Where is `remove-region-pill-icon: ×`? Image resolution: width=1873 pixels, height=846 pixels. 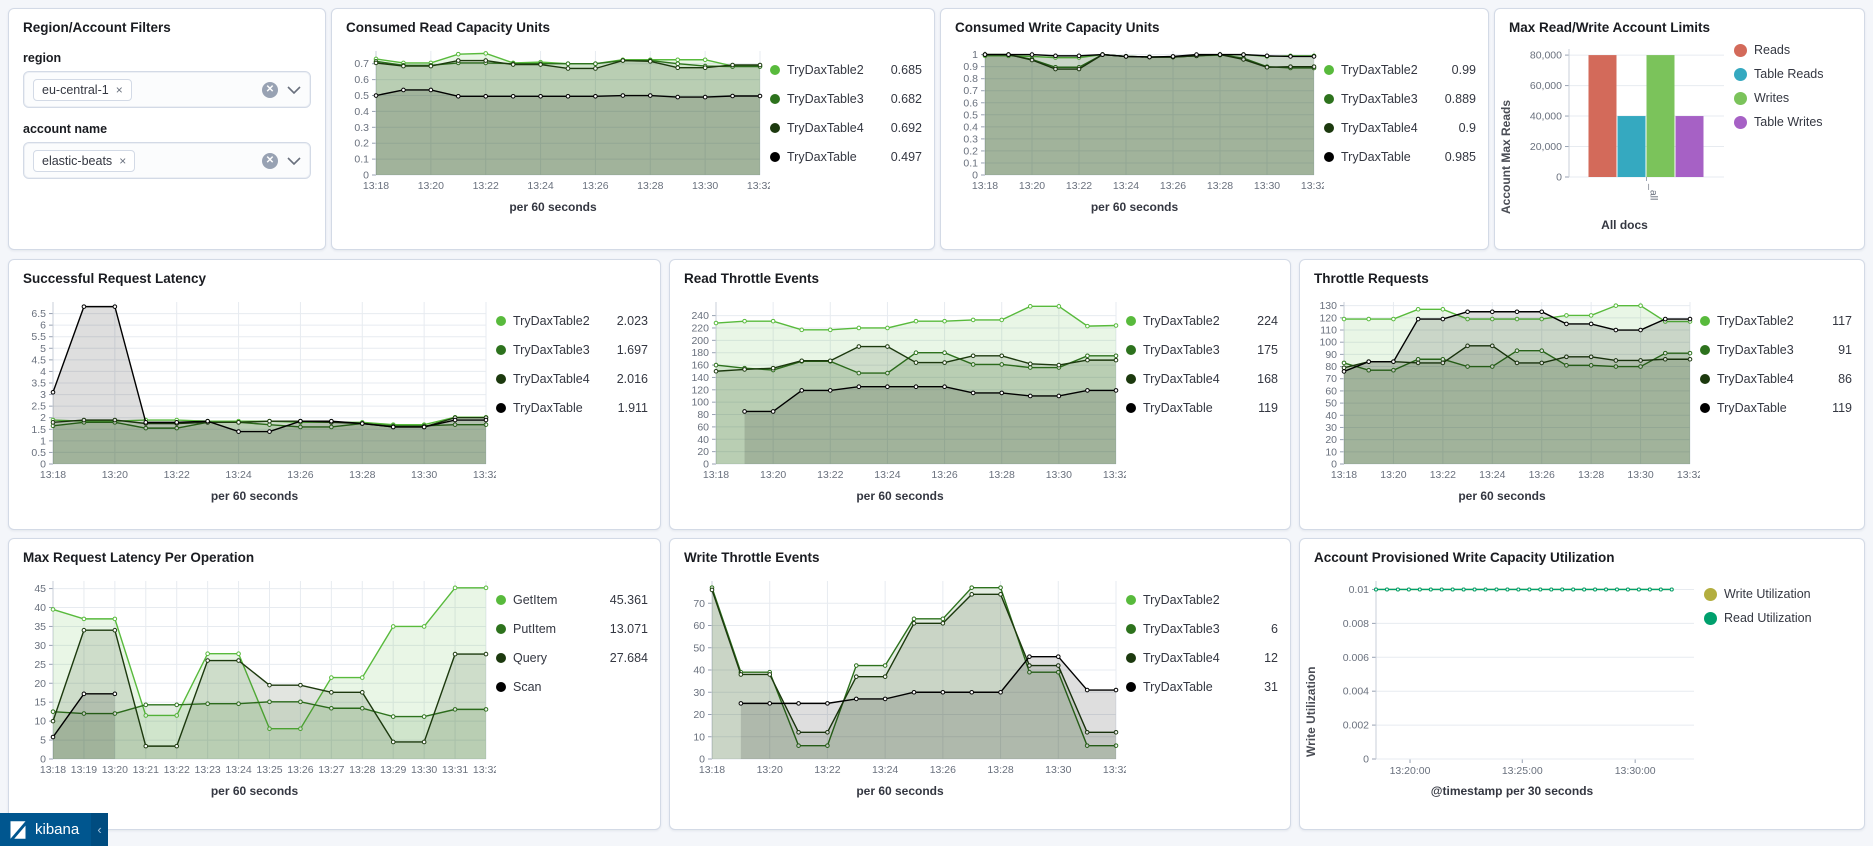
remove-region-pill-icon: × is located at coordinates (119, 89).